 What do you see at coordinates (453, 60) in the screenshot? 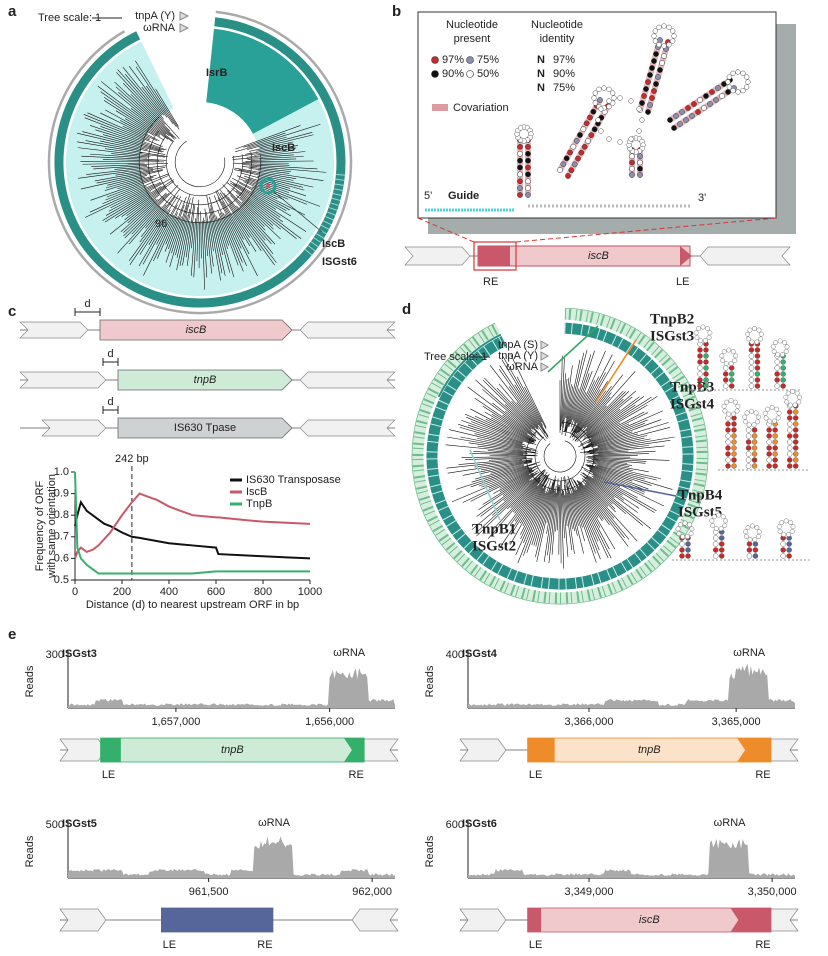
I see `legend-label: 97%` at bounding box center [453, 60].